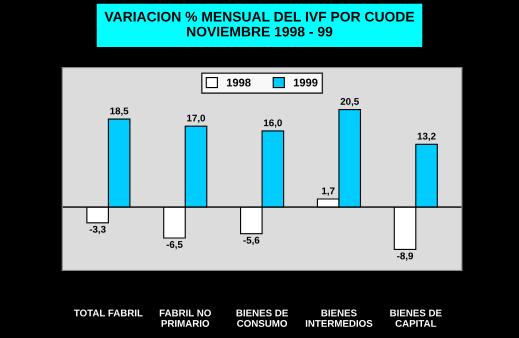 This screenshot has width=519, height=338. What do you see at coordinates (98, 230) in the screenshot?
I see `data-label: -3,3` at bounding box center [98, 230].